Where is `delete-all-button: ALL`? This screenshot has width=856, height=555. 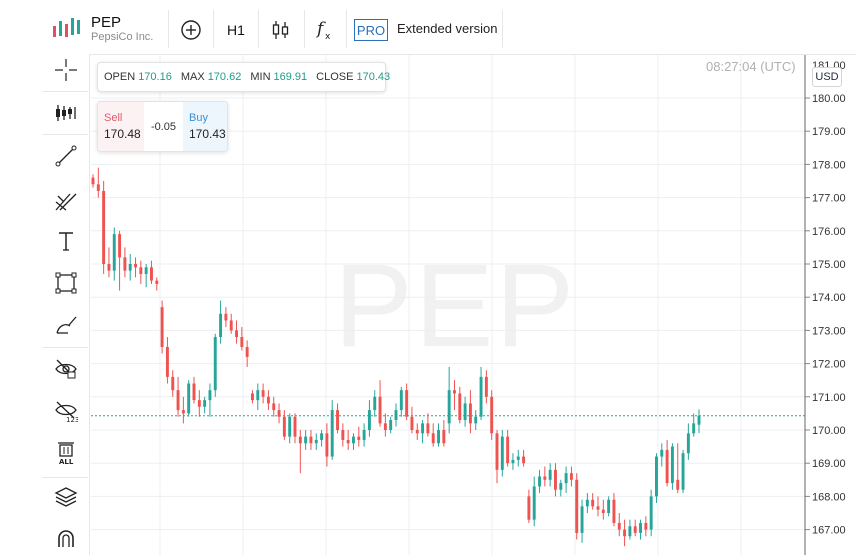 delete-all-button: ALL is located at coordinates (66, 453).